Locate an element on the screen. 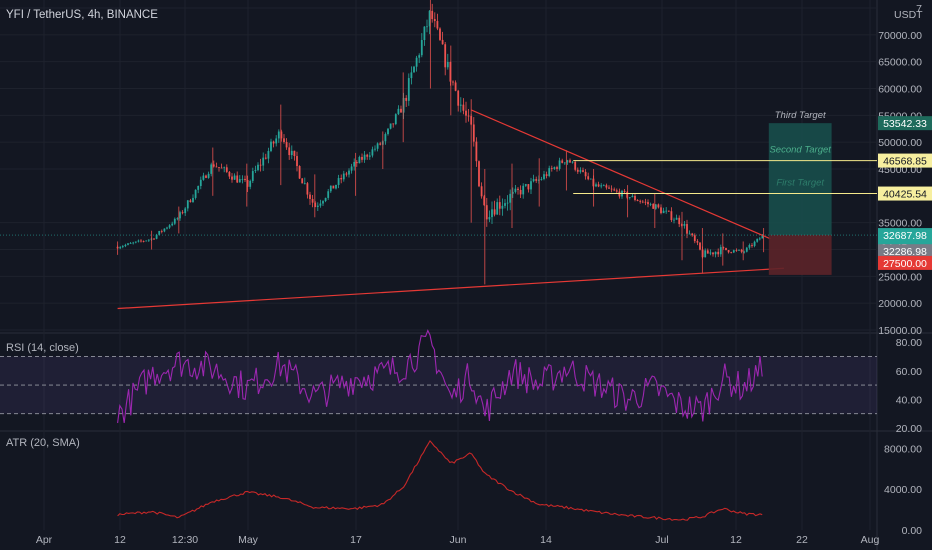 The image size is (932, 550). target-zone is located at coordinates (800, 179).